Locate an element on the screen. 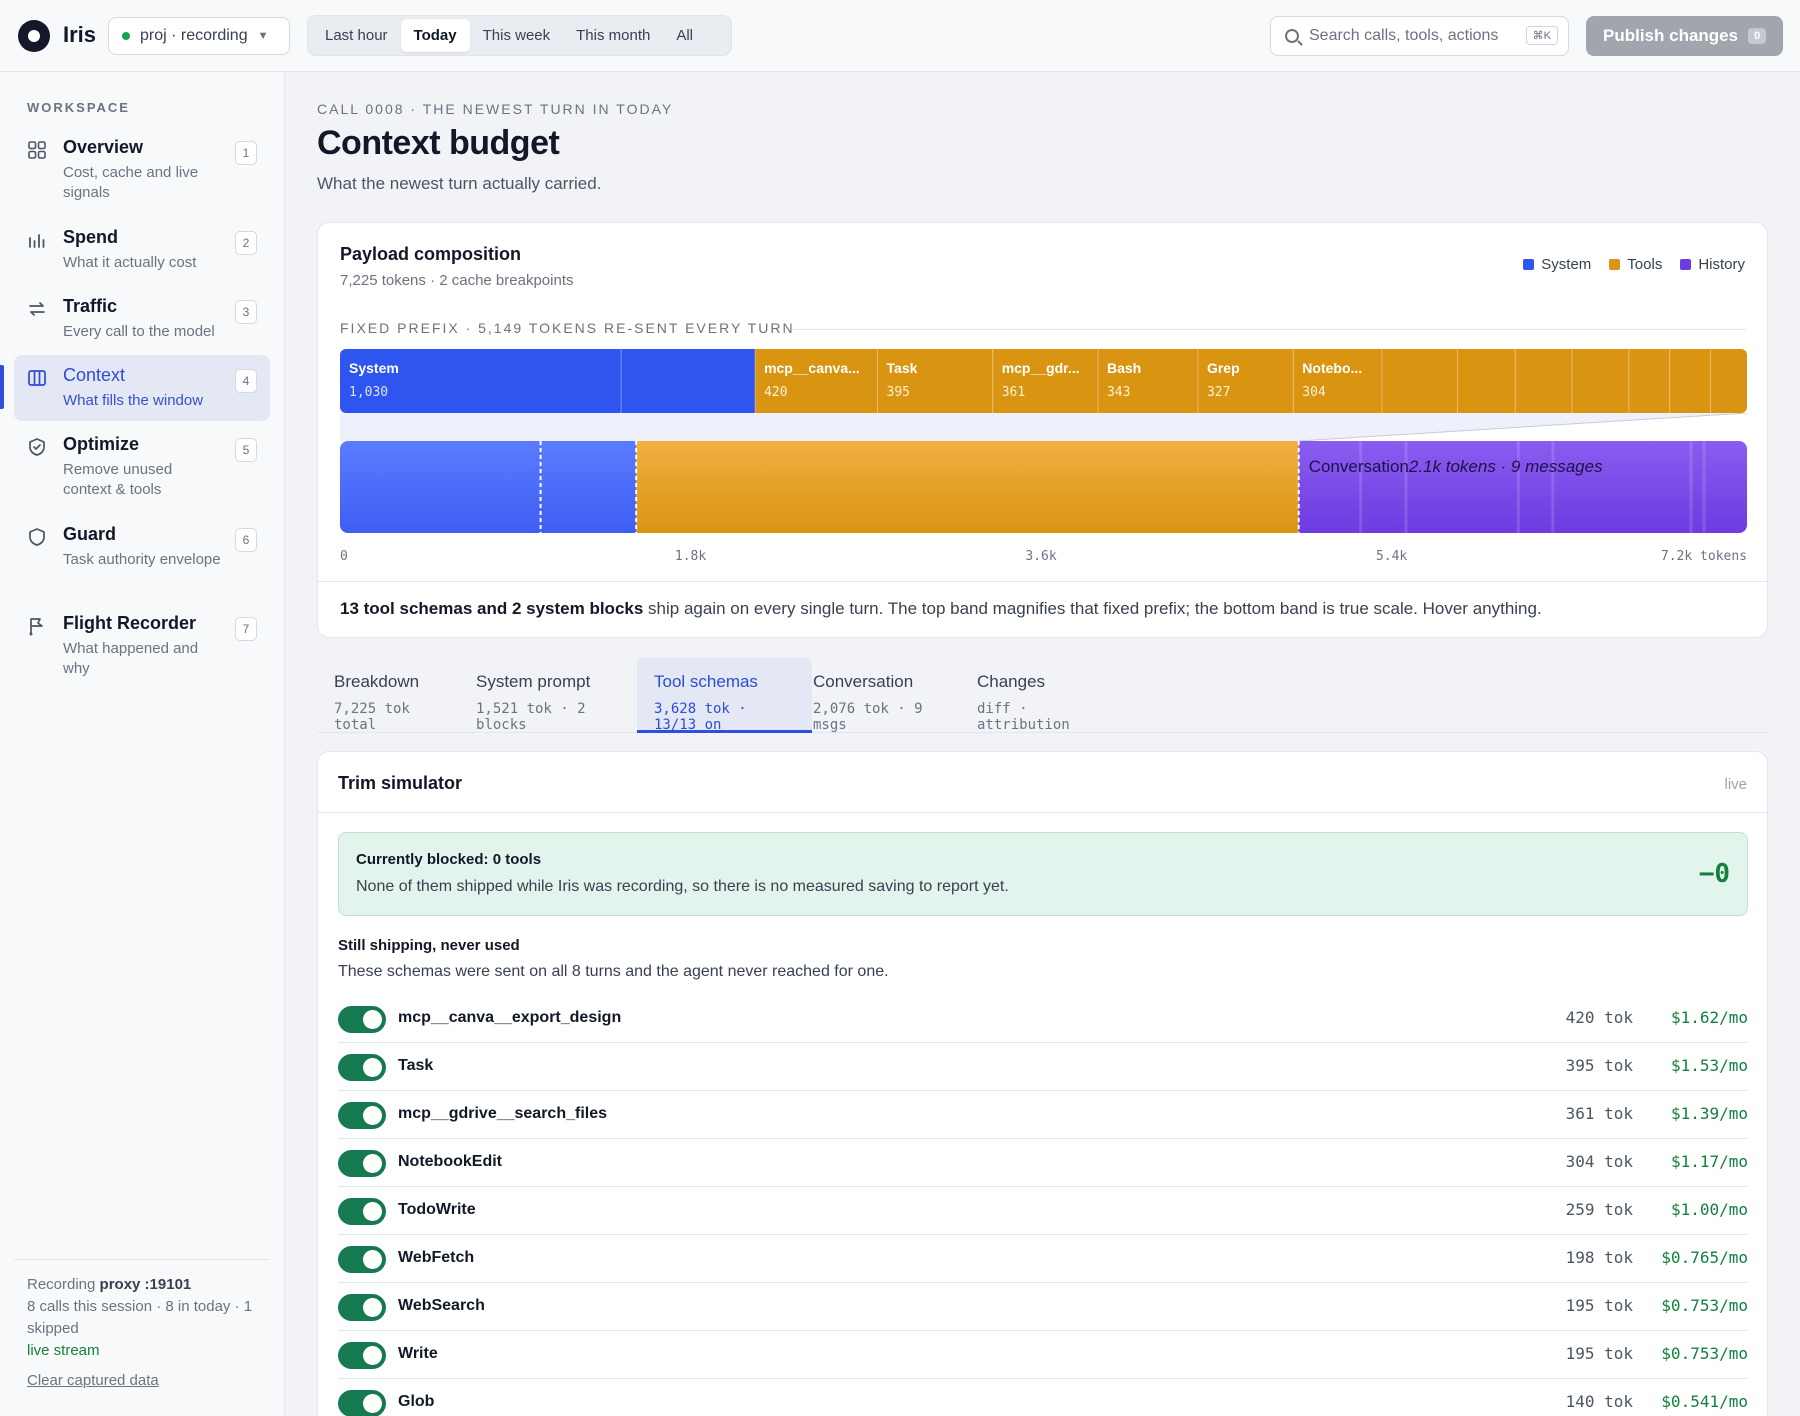  sidebar-item-traffic: Traffic Every call to the model 3 is located at coordinates (142, 313).